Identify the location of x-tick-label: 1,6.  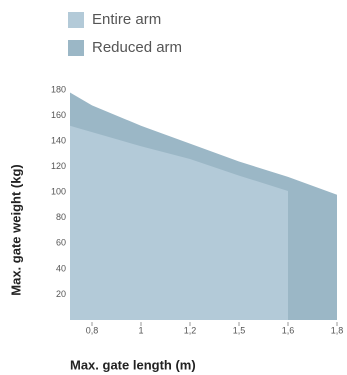
(288, 330).